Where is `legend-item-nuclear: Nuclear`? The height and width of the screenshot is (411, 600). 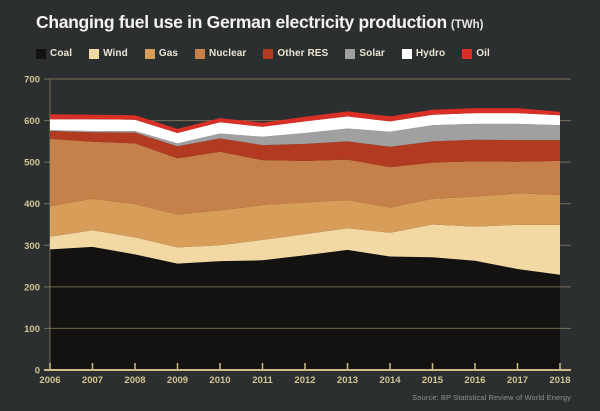 legend-item-nuclear: Nuclear is located at coordinates (220, 53).